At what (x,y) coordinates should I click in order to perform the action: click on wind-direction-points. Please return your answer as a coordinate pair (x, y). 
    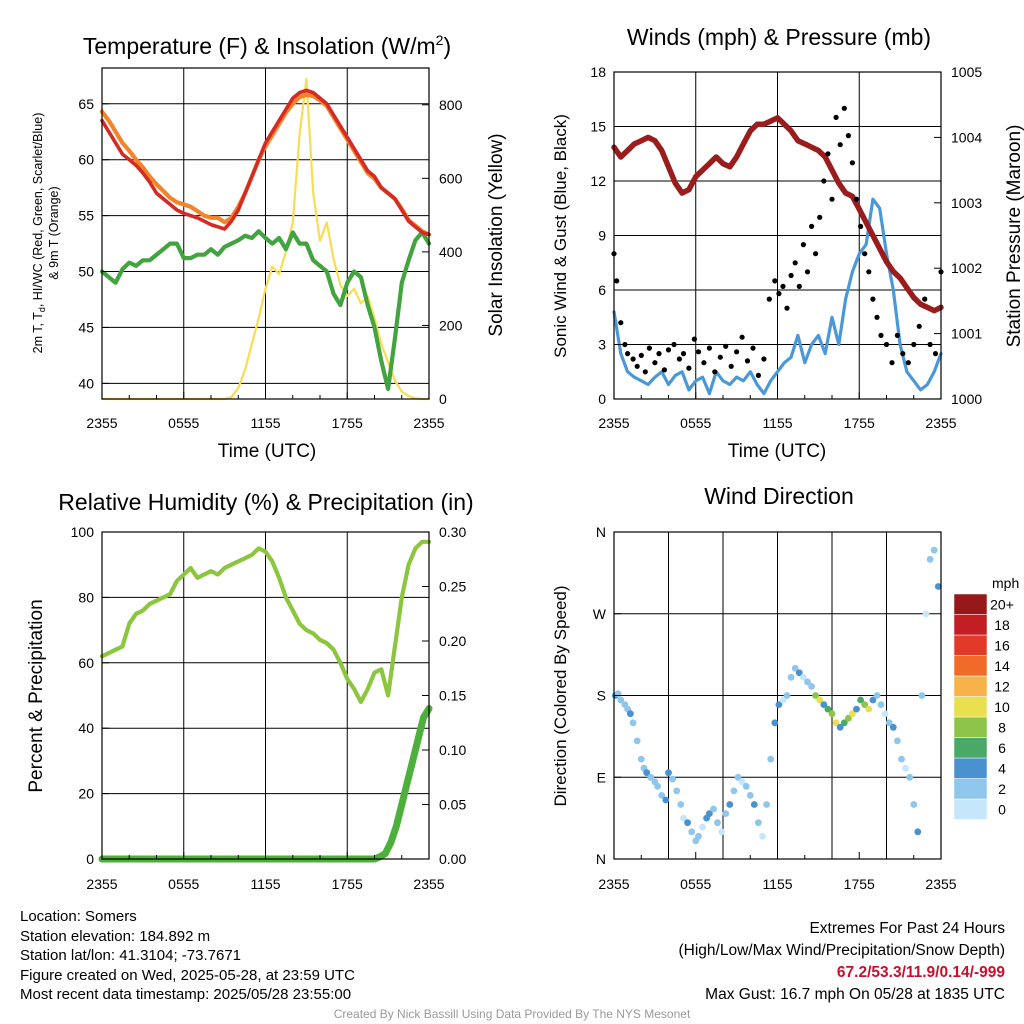
    Looking at the image, I should click on (777, 695).